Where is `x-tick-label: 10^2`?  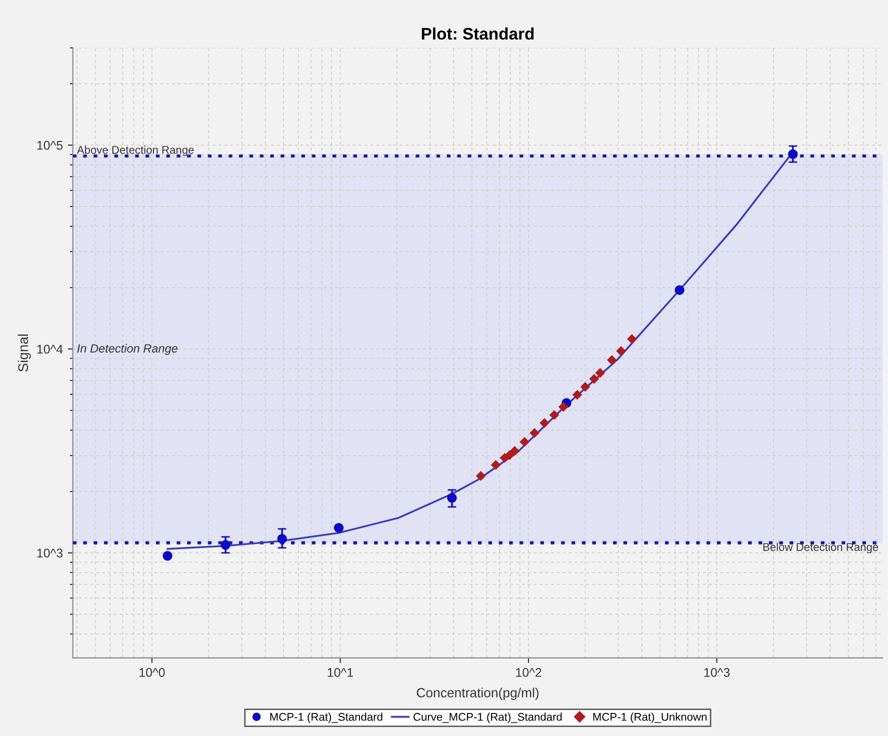
x-tick-label: 10^2 is located at coordinates (529, 672).